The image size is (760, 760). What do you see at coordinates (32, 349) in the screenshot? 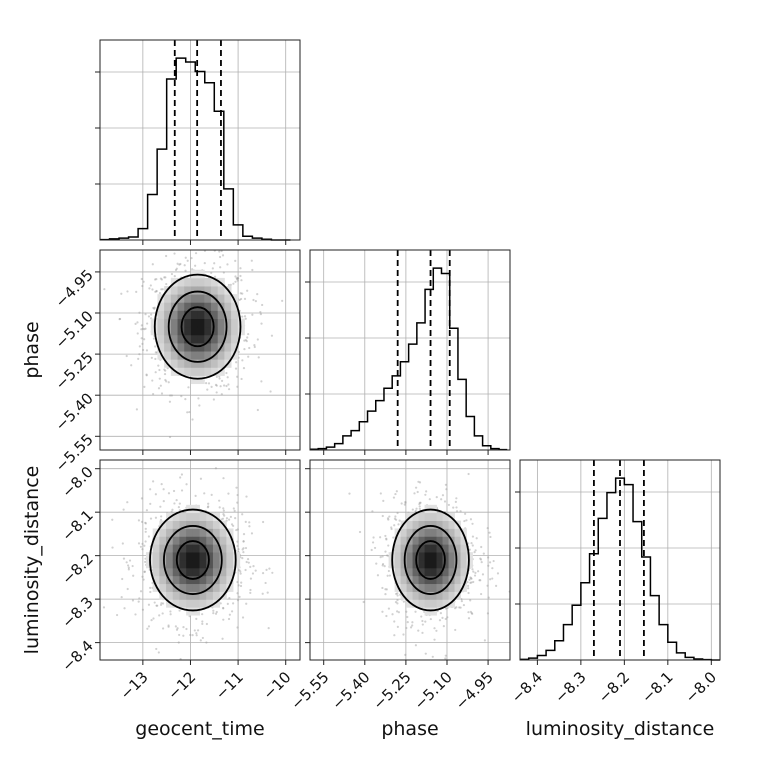
I see `ylabel-phase: phase` at bounding box center [32, 349].